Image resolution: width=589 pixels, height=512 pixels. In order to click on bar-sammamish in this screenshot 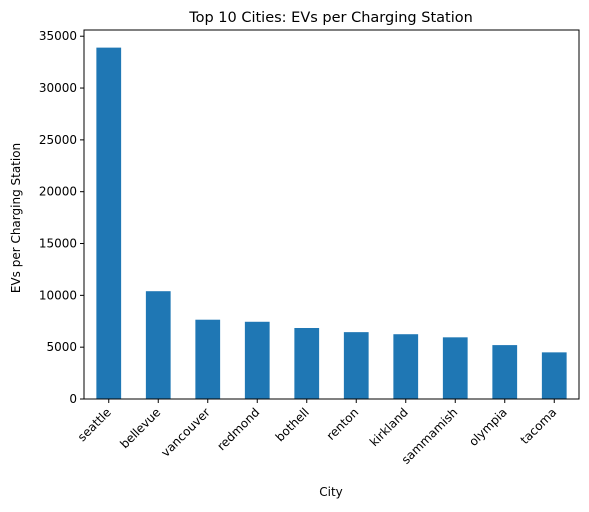, I will do `click(455, 368)`.